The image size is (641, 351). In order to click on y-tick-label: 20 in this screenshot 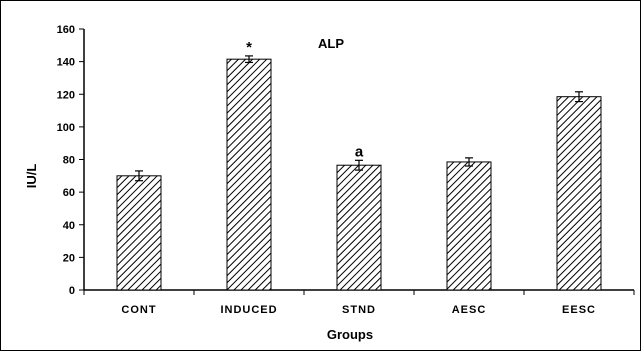, I will do `click(69, 258)`.